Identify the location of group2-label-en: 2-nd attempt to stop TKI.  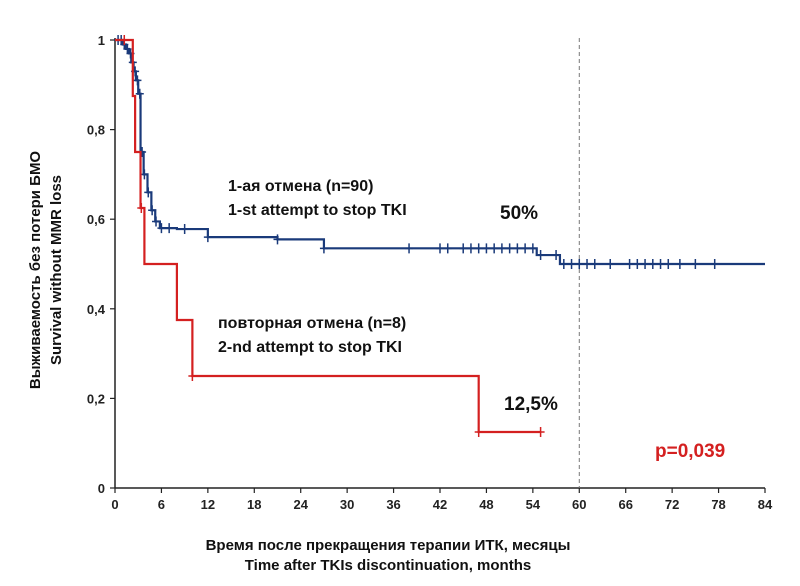
(310, 347).